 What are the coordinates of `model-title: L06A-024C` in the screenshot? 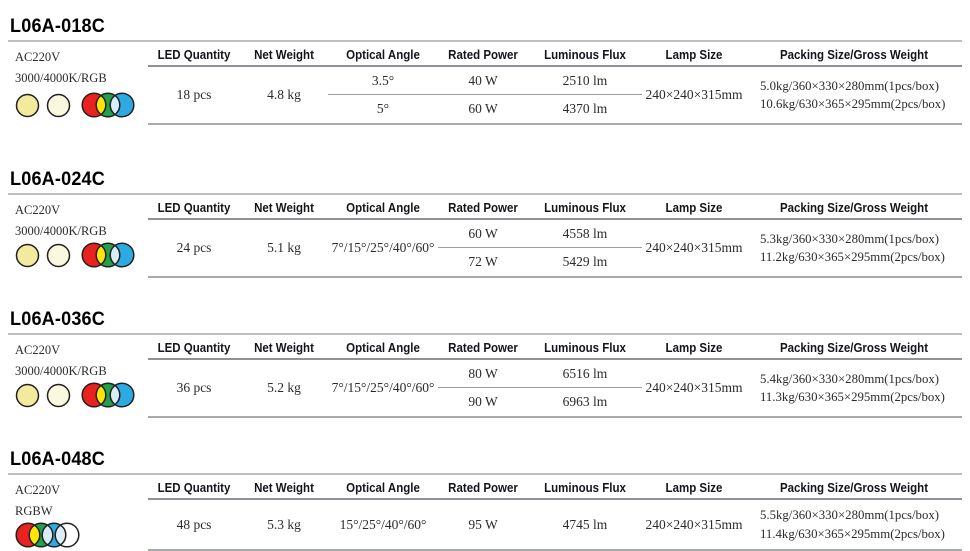 It's located at (58, 179).